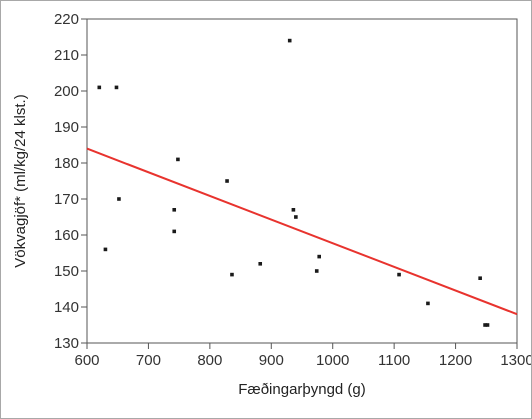  I want to click on y-tick-label: 130, so click(66, 343).